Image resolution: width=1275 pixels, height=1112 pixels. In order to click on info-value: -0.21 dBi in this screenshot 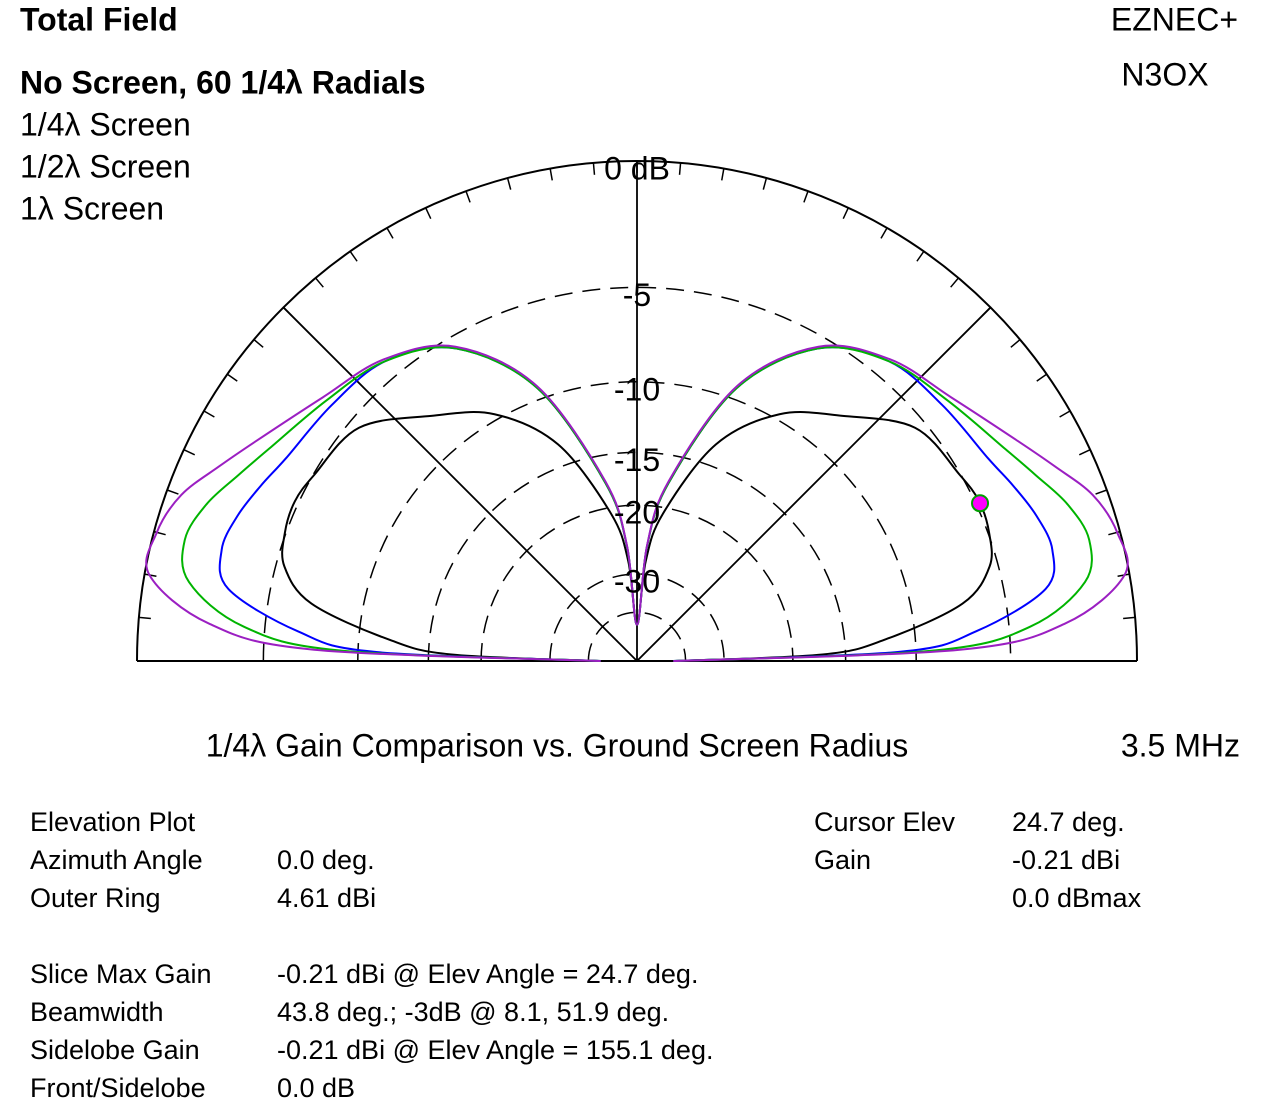, I will do `click(1066, 860)`.